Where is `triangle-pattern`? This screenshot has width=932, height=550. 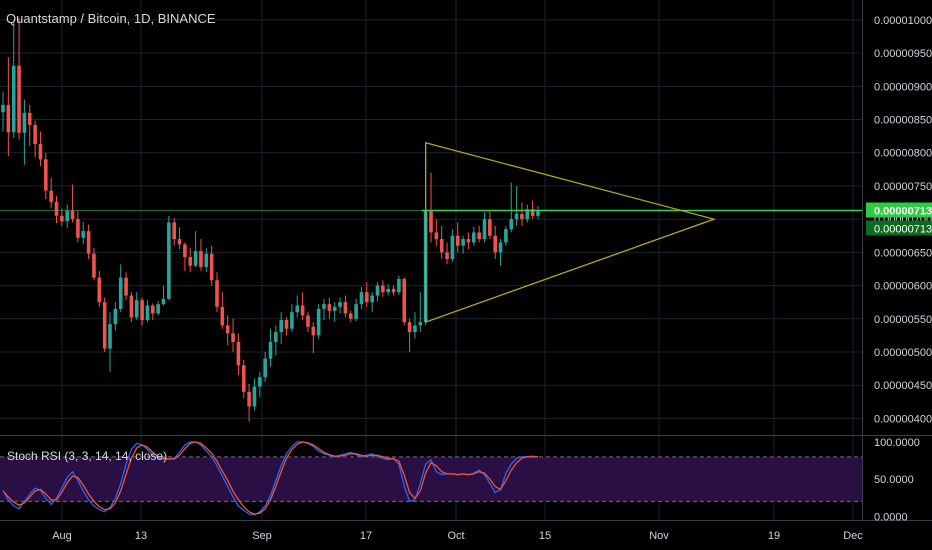 triangle-pattern is located at coordinates (570, 232).